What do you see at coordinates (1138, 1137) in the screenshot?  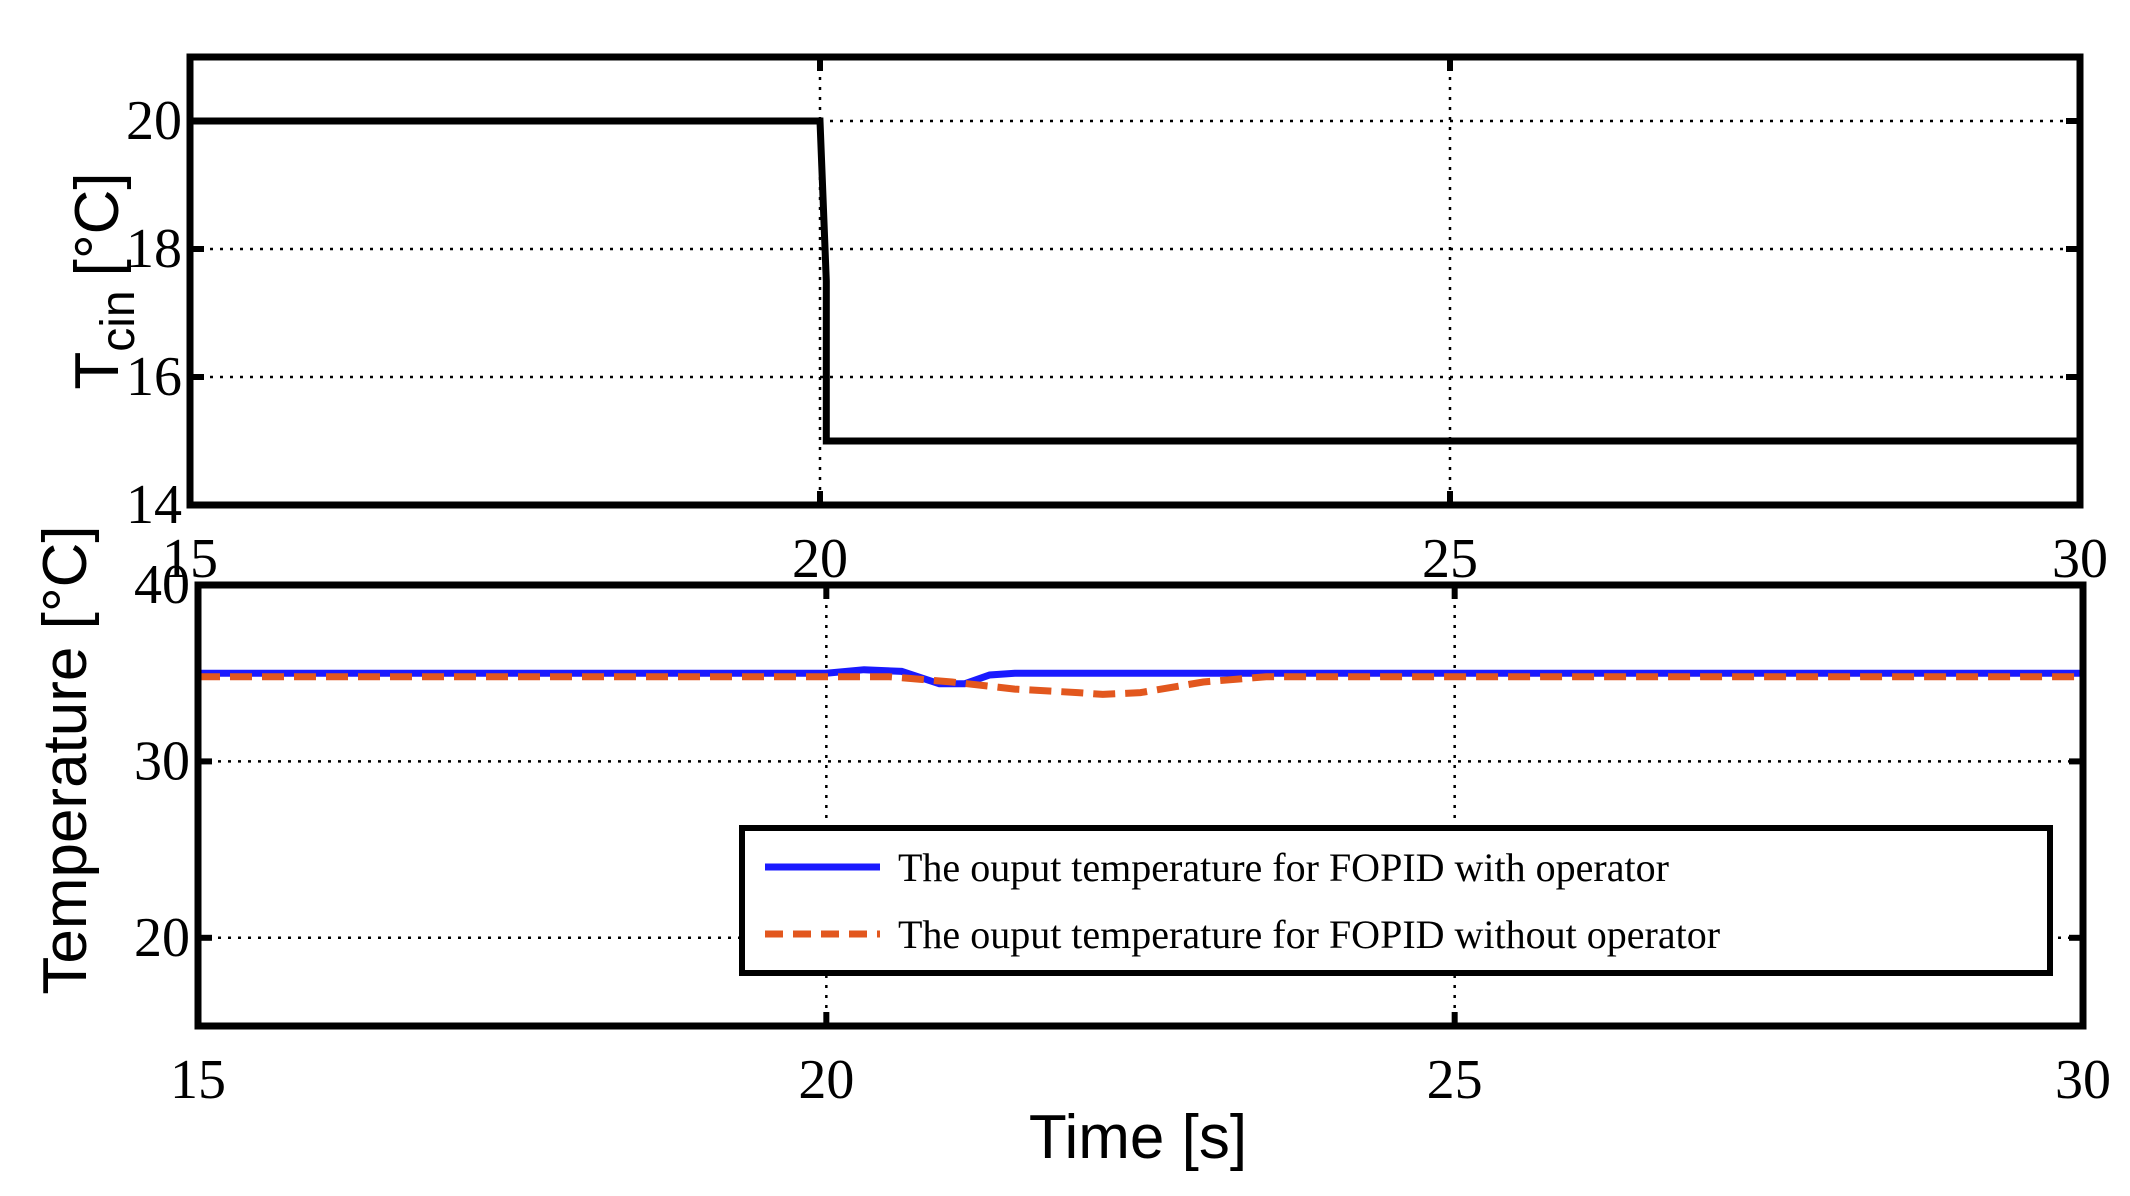 I see `bottom-x-axis-label: Time [s]` at bounding box center [1138, 1137].